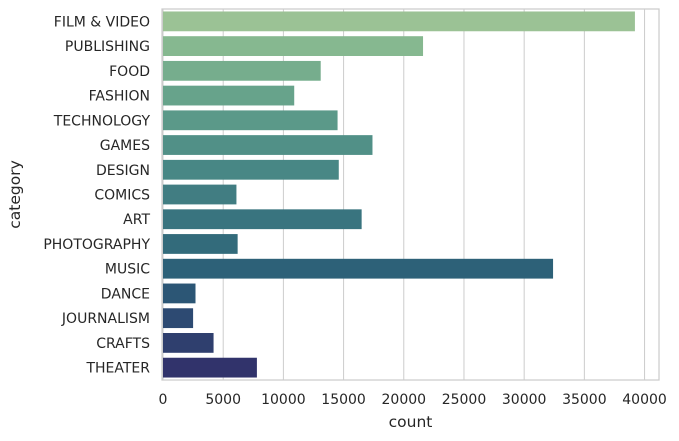  What do you see at coordinates (102, 121) in the screenshot?
I see `y-tick-label: TECHNOLOGY` at bounding box center [102, 121].